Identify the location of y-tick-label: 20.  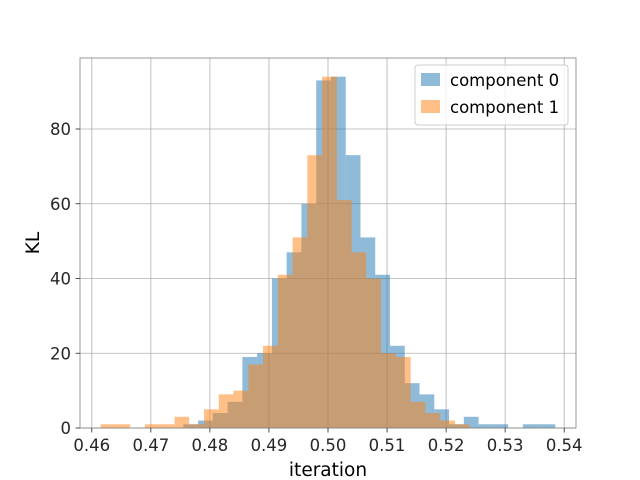
(60, 353).